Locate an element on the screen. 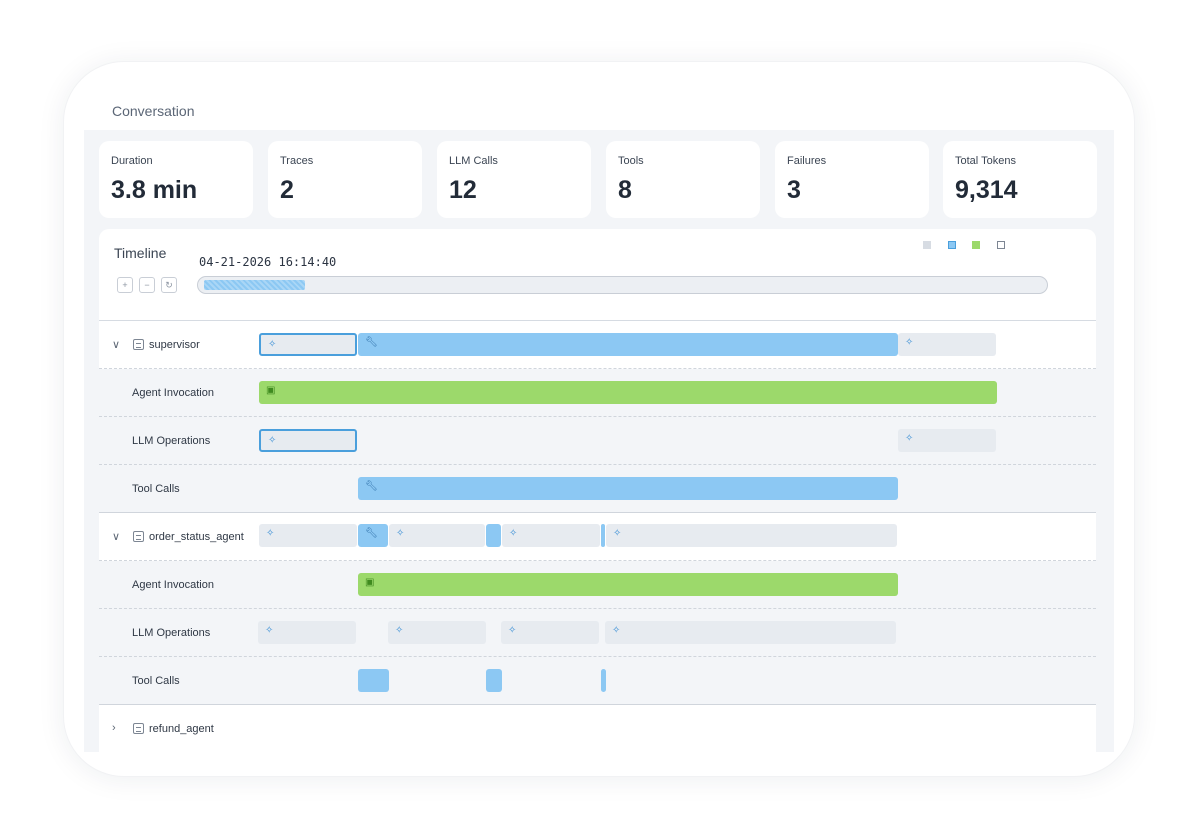 This screenshot has width=1181, height=828. timeline-scrubber is located at coordinates (622, 285).